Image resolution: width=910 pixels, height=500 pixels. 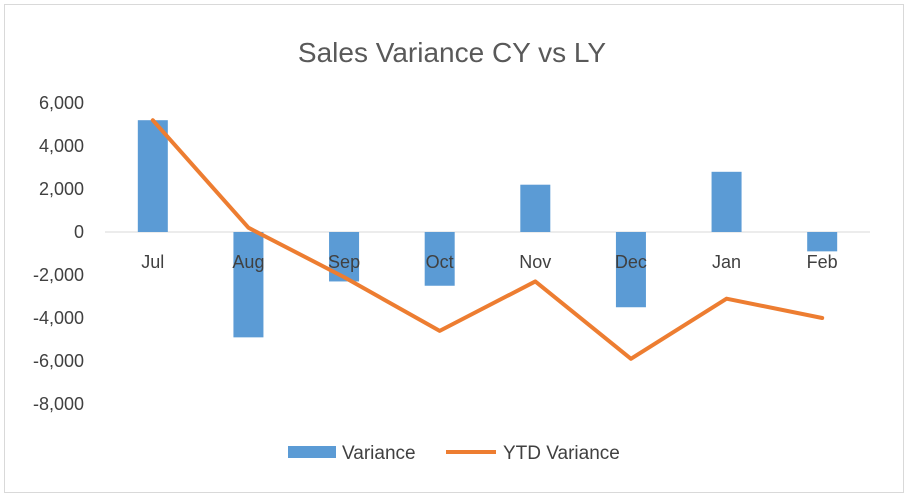 I want to click on category-label: Jan, so click(x=726, y=262).